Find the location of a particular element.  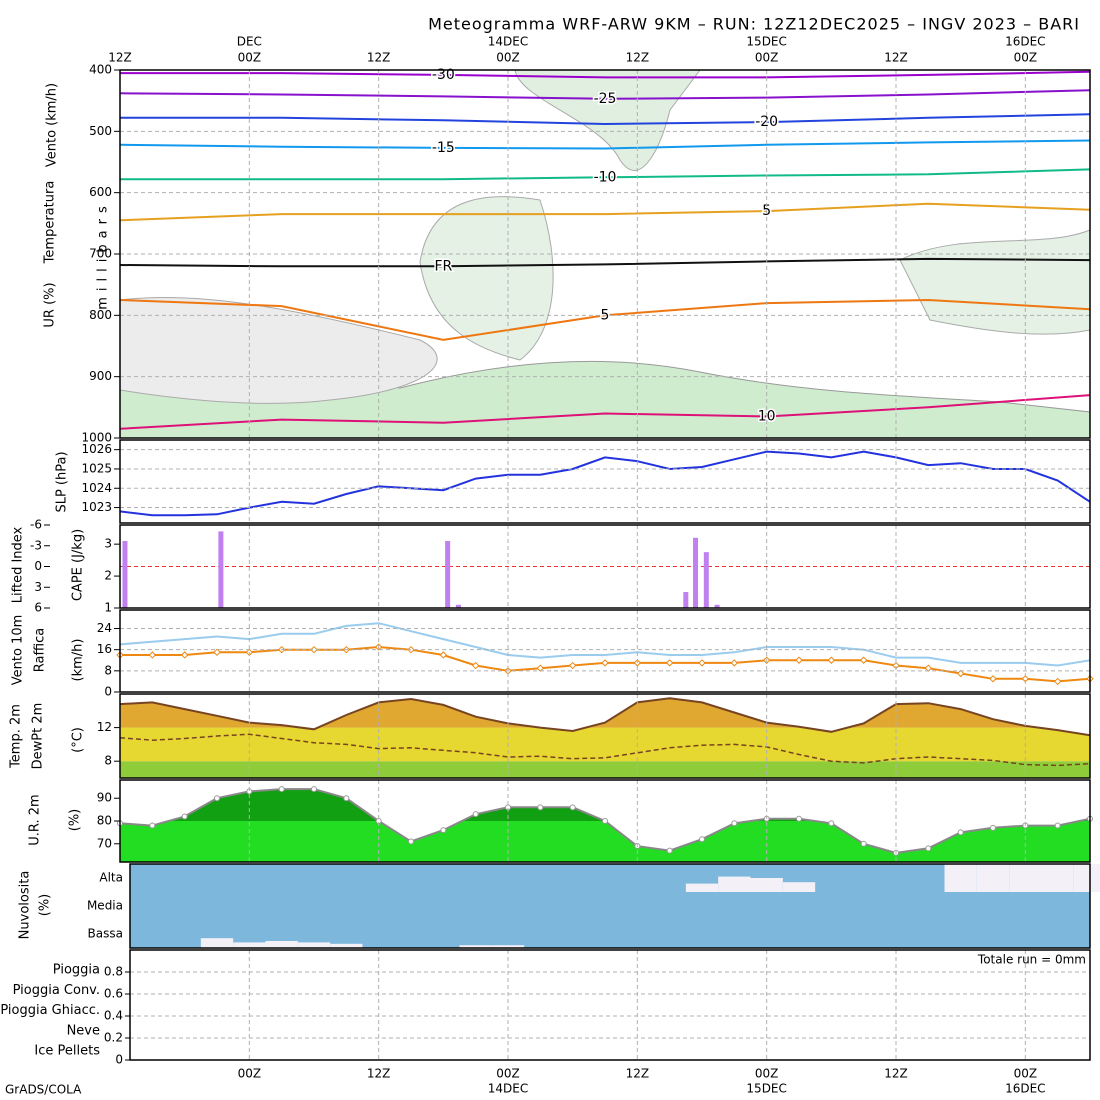

axis-label: U.R. 2m is located at coordinates (35, 819).